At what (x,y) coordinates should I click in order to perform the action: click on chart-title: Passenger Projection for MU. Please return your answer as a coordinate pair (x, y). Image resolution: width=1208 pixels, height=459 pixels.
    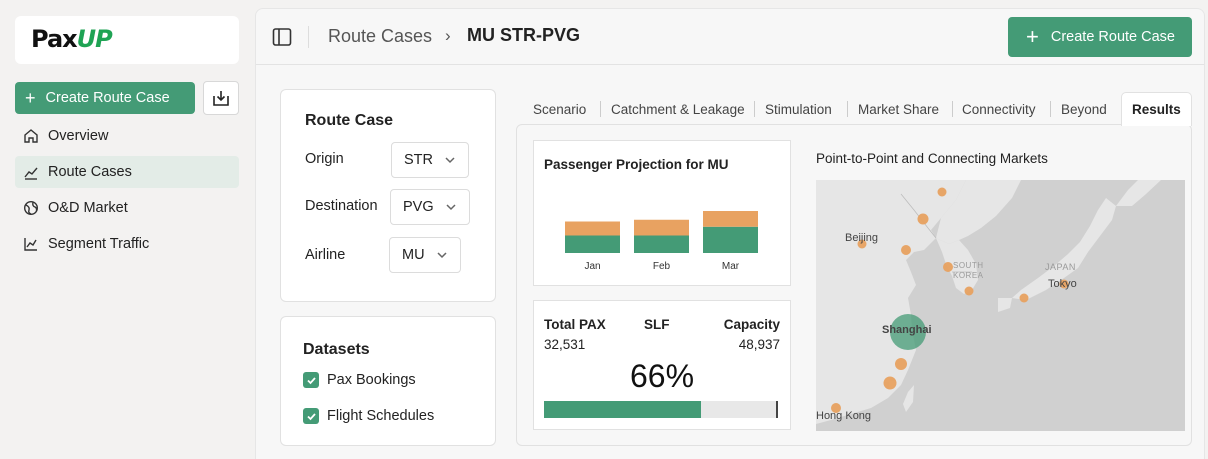
    Looking at the image, I should click on (636, 164).